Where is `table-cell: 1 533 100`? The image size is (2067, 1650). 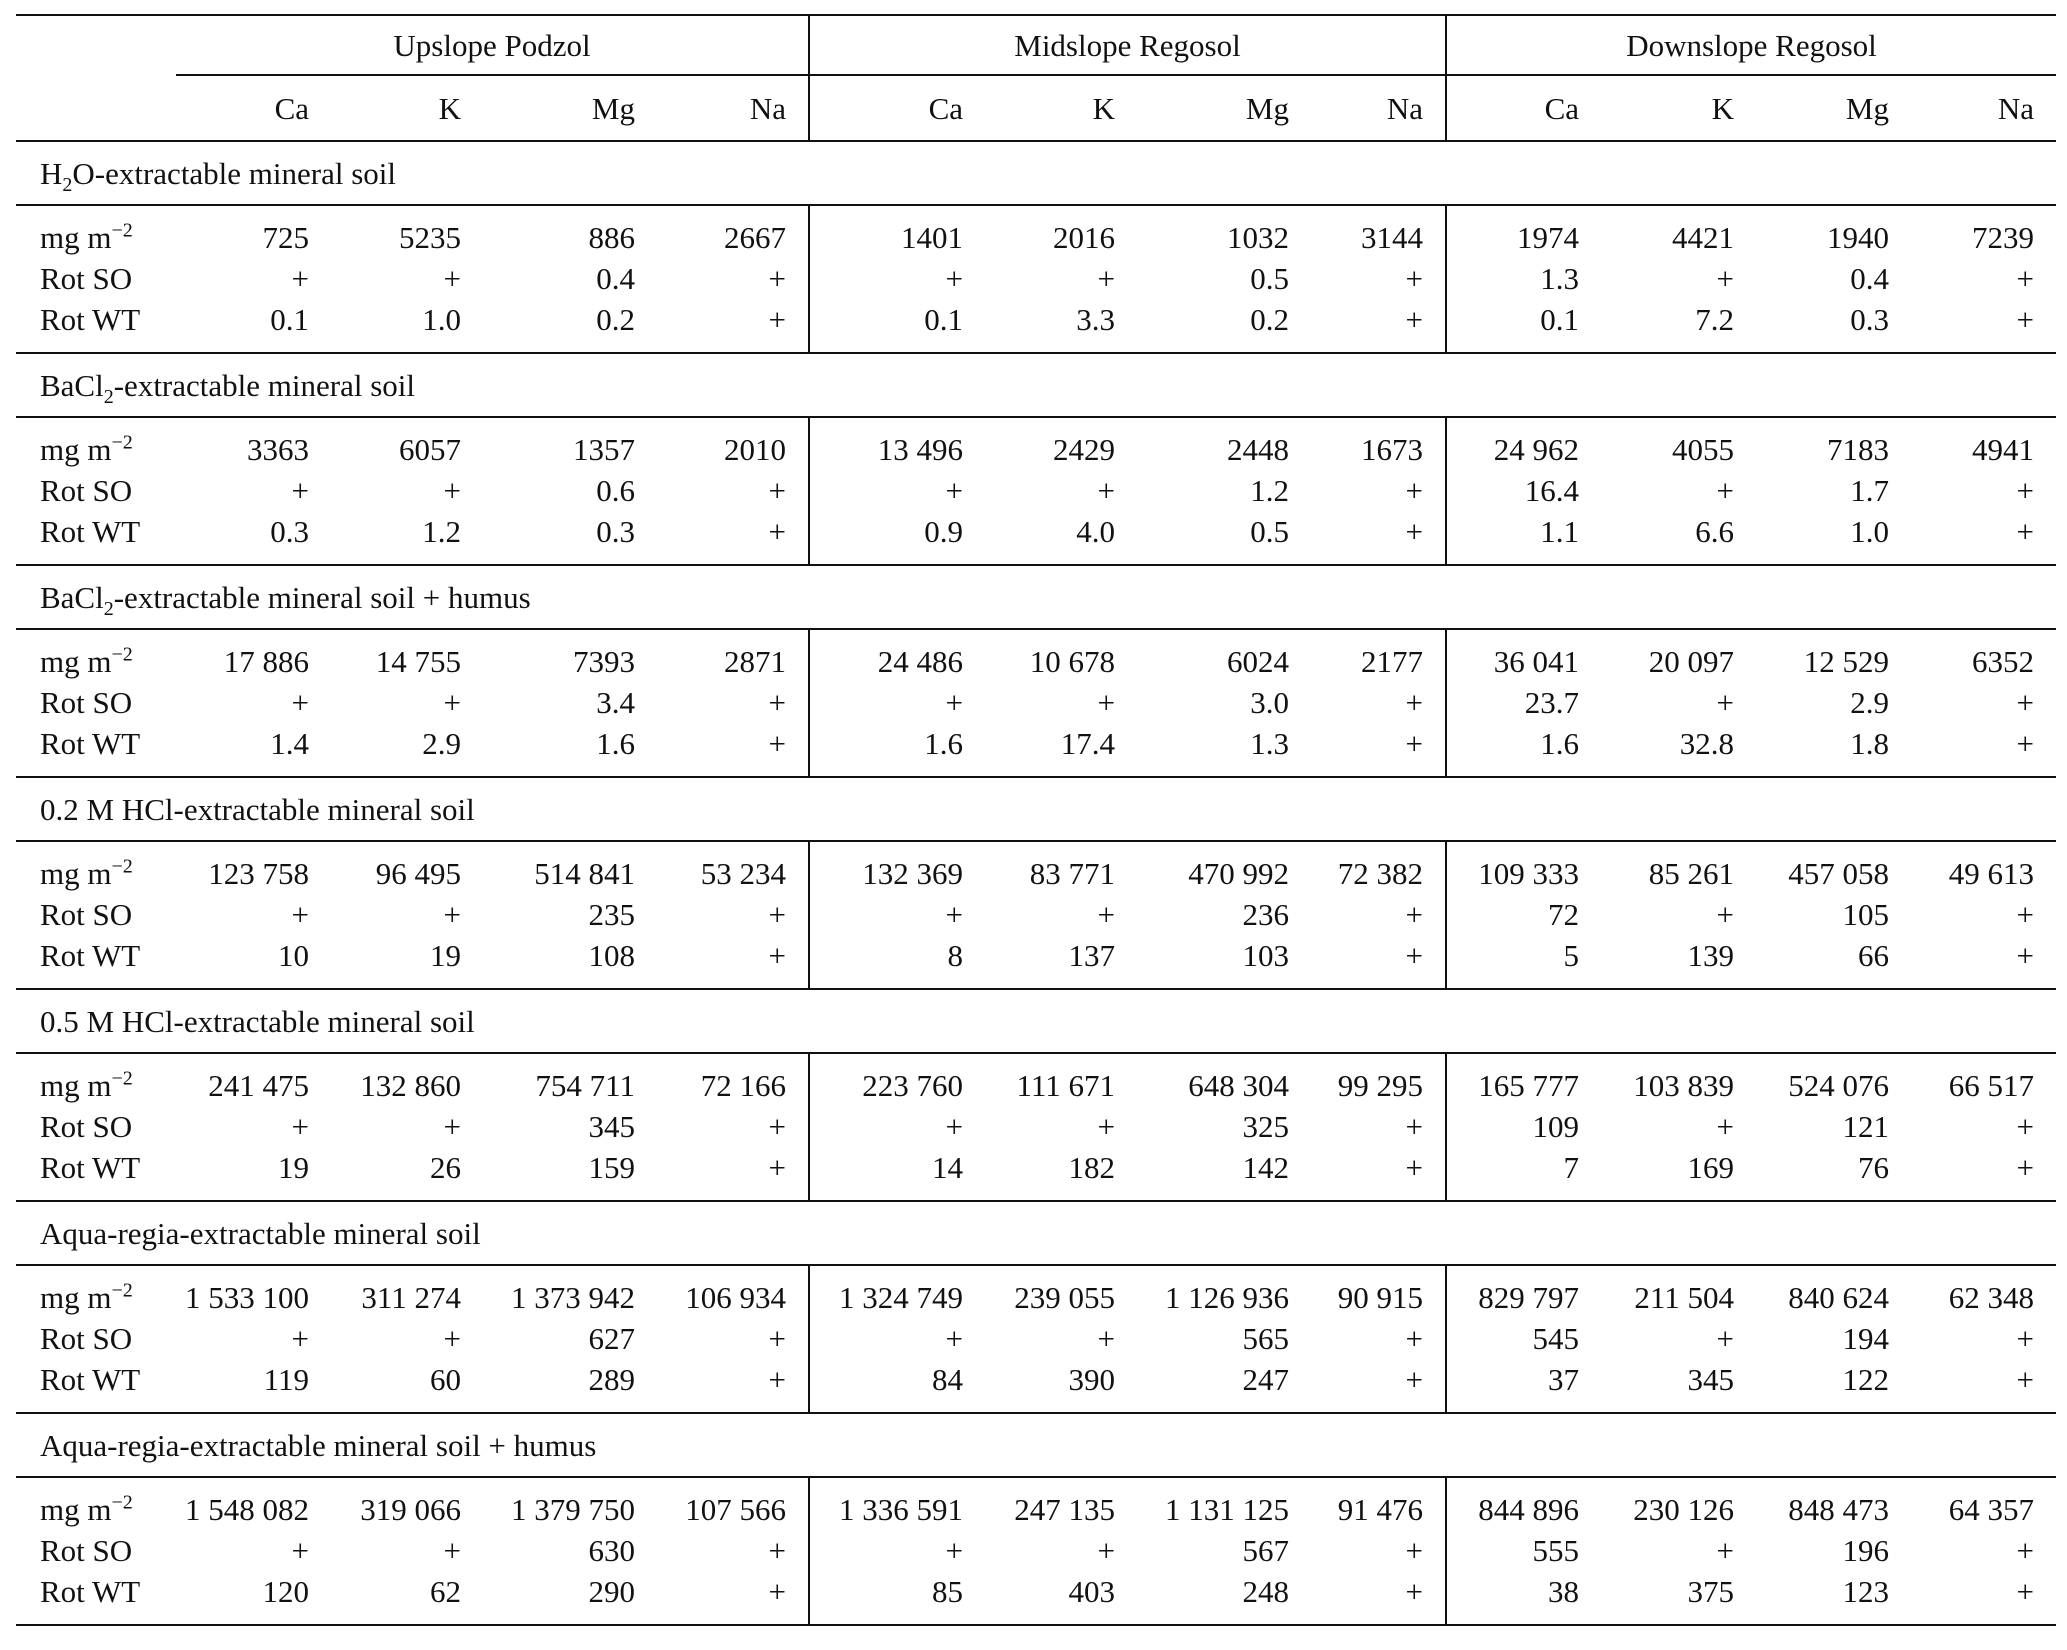 table-cell: 1 533 100 is located at coordinates (247, 1297).